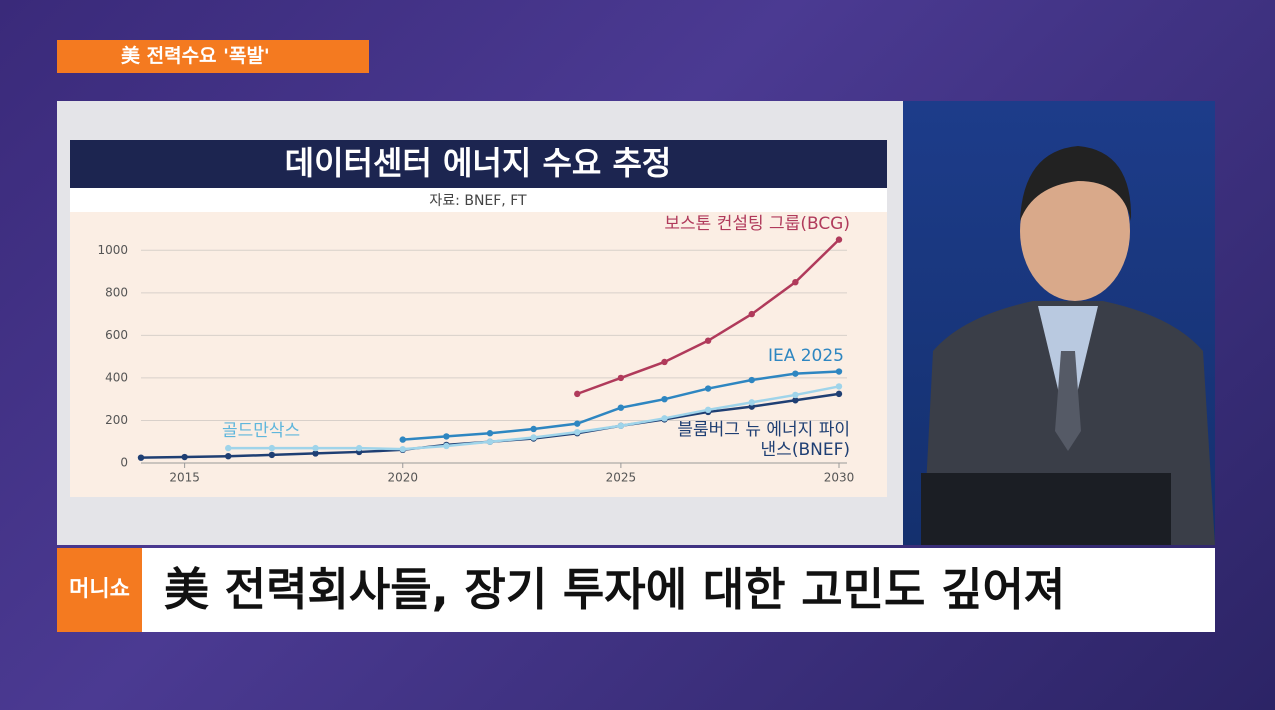  What do you see at coordinates (1075, 231) in the screenshot?
I see `face` at bounding box center [1075, 231].